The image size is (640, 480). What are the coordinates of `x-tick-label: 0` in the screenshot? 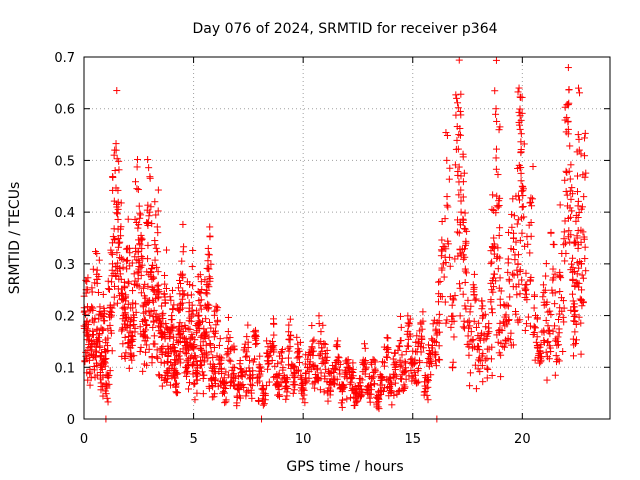 It's located at (84, 439).